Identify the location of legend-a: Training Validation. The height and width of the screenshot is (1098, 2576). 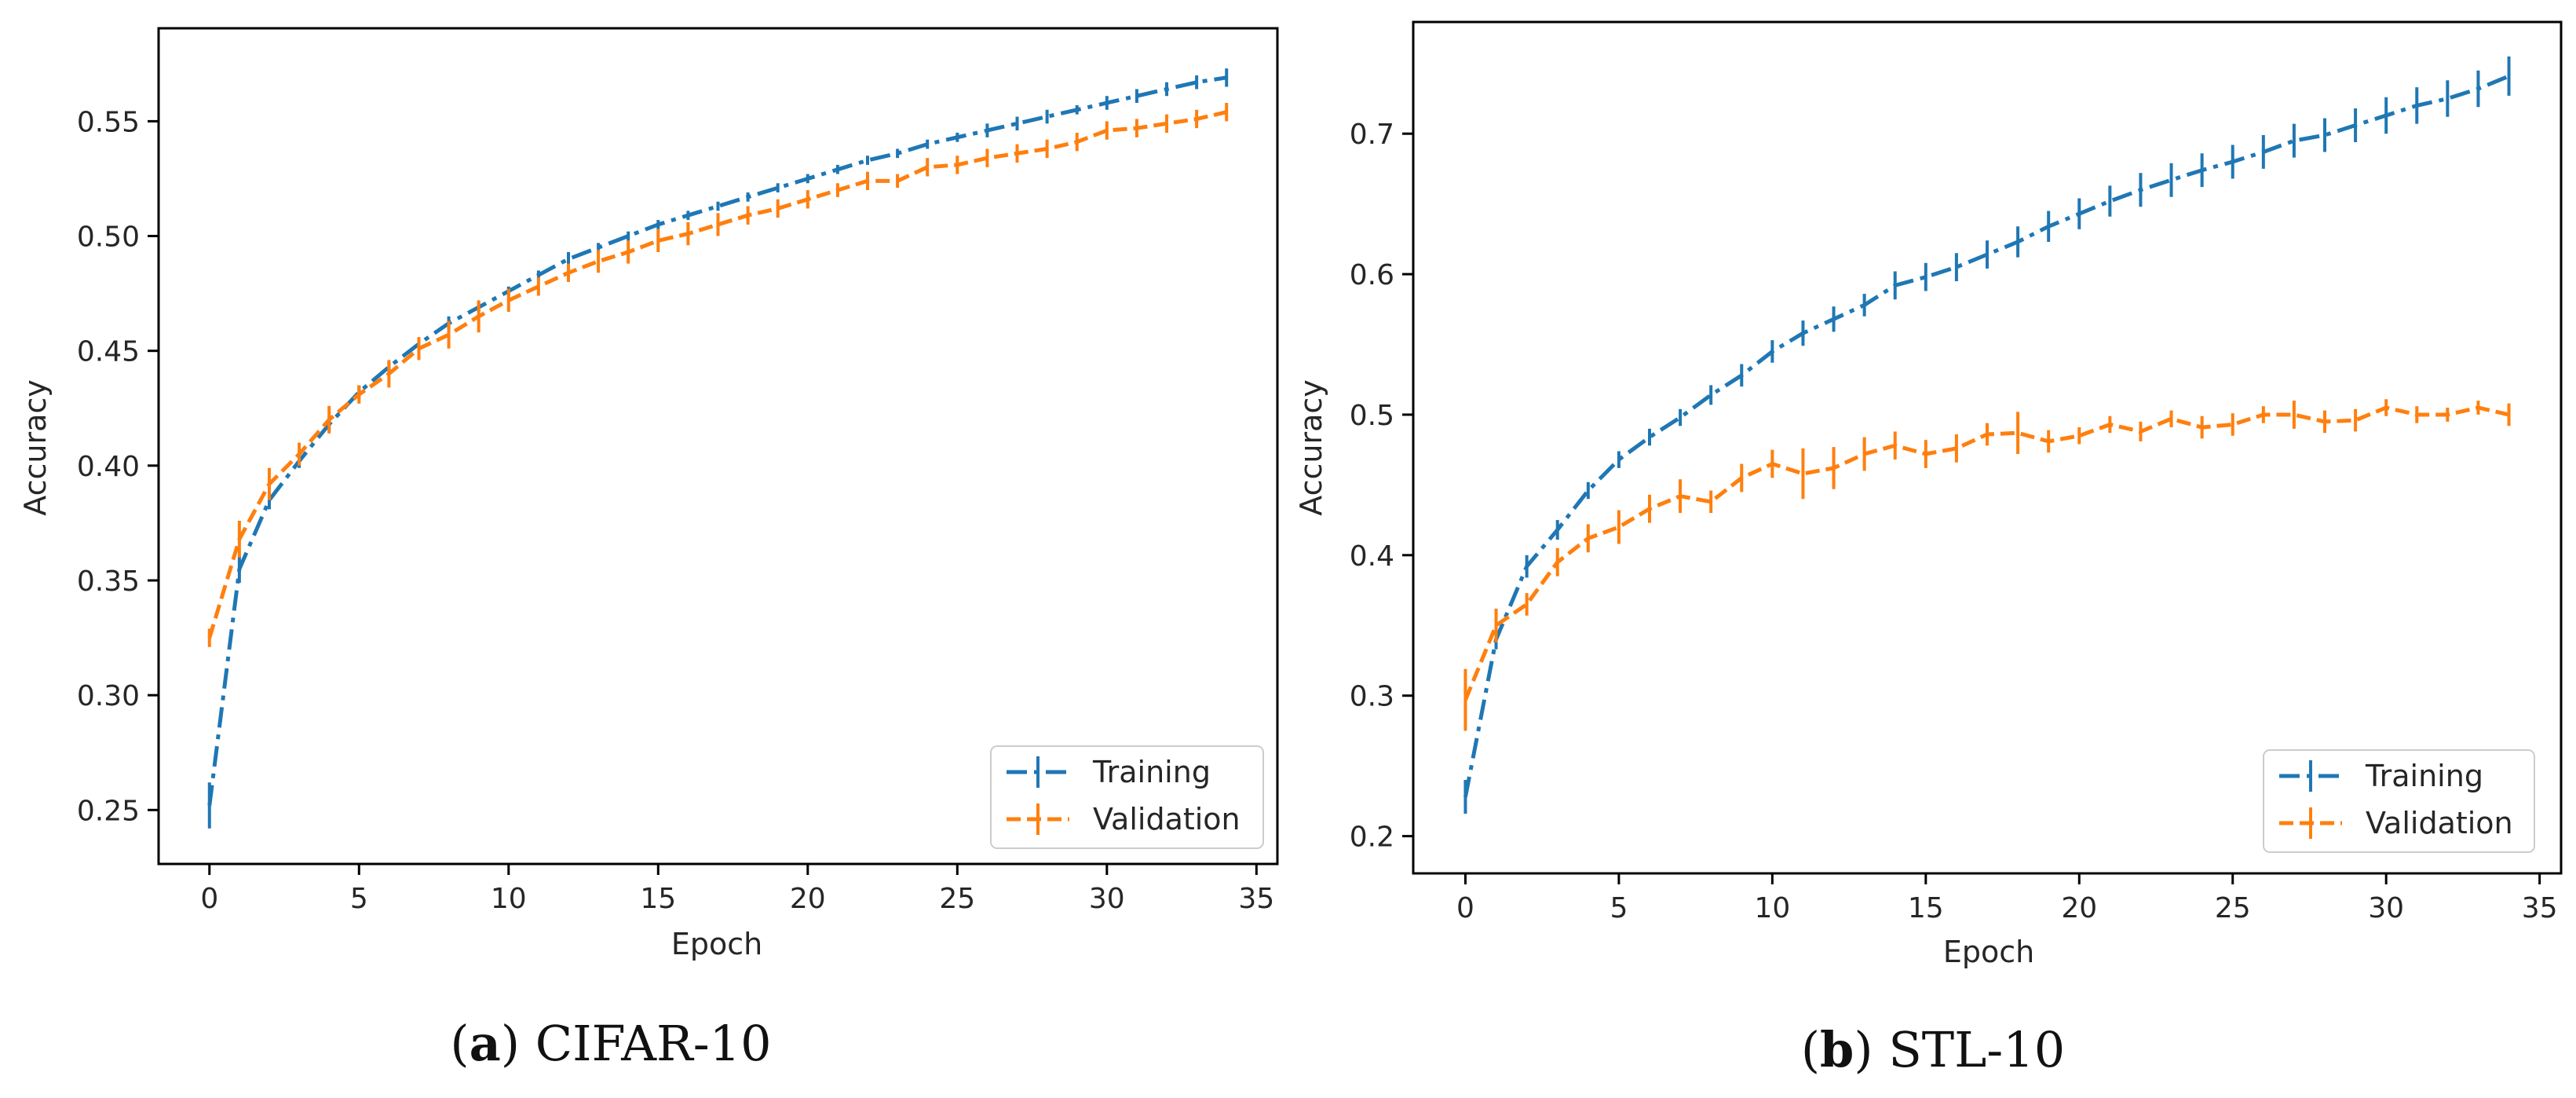
(1127, 797).